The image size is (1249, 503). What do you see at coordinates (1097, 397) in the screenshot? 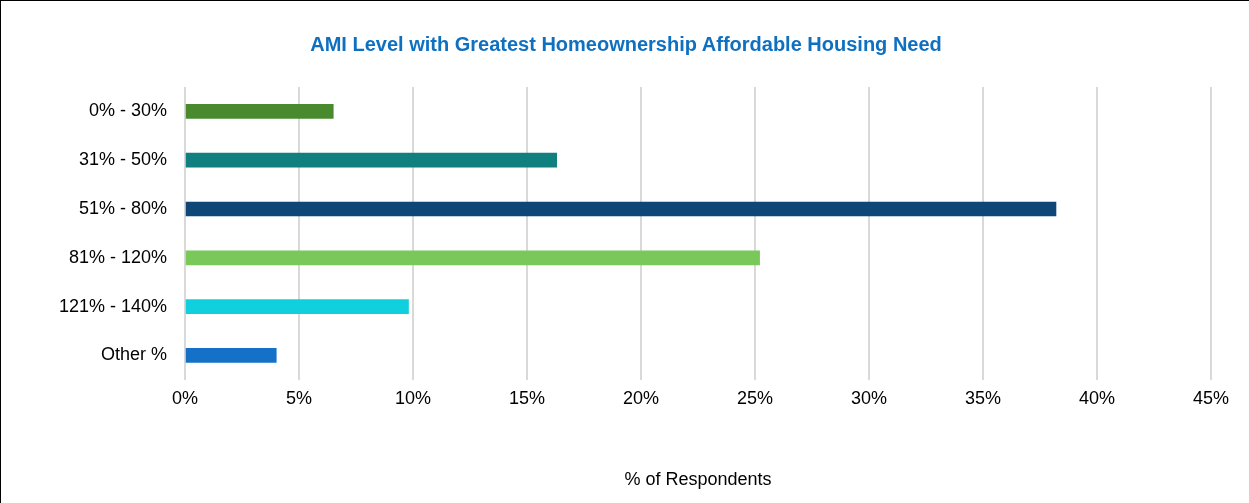
I see `x-tick-label: 40%` at bounding box center [1097, 397].